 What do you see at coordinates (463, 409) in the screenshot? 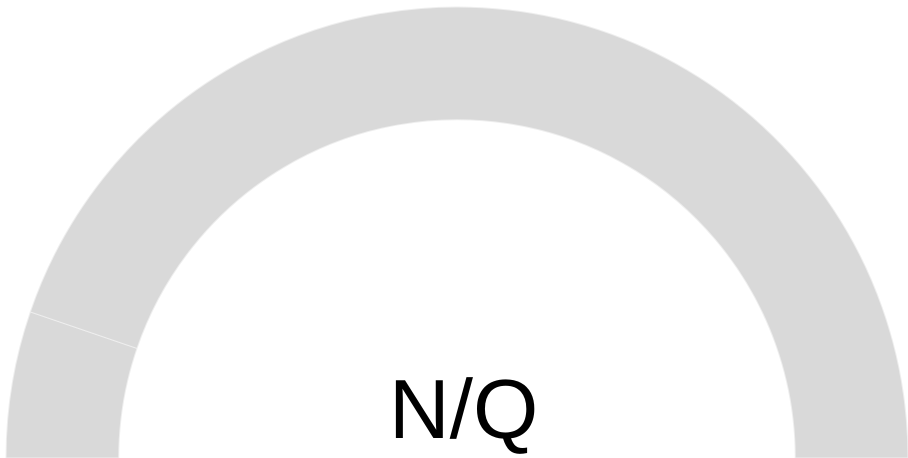
I see `text: N/Q` at bounding box center [463, 409].